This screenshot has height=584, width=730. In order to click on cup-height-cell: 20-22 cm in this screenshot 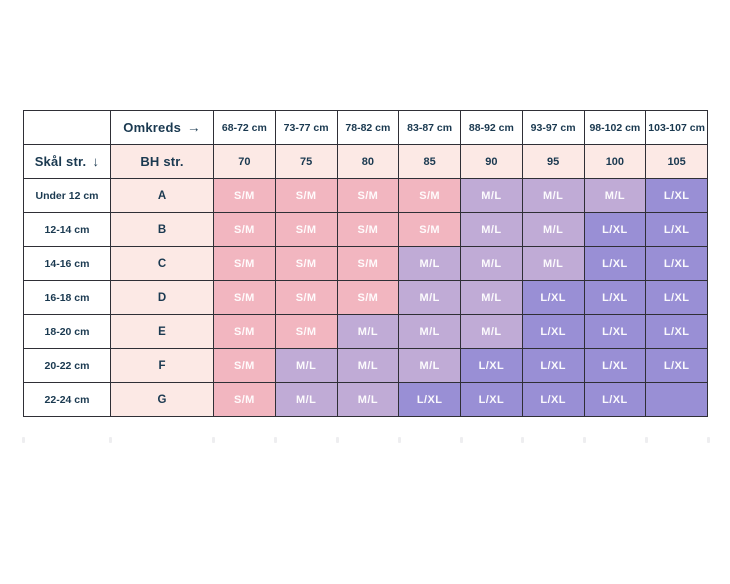, I will do `click(67, 365)`.